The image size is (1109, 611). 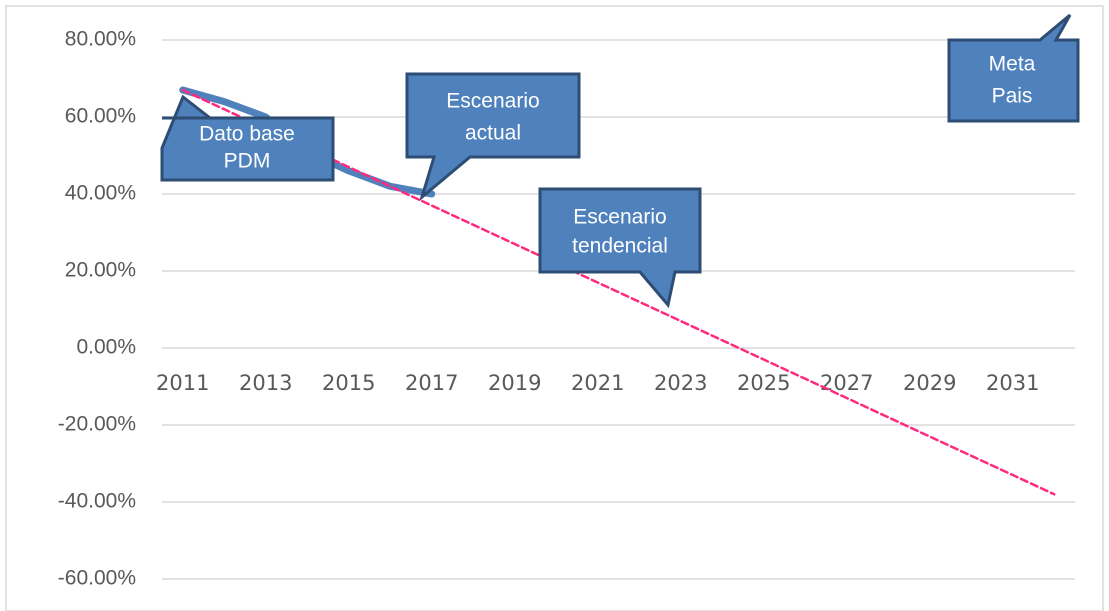 What do you see at coordinates (348, 383) in the screenshot?
I see `x-tick-label: 2015` at bounding box center [348, 383].